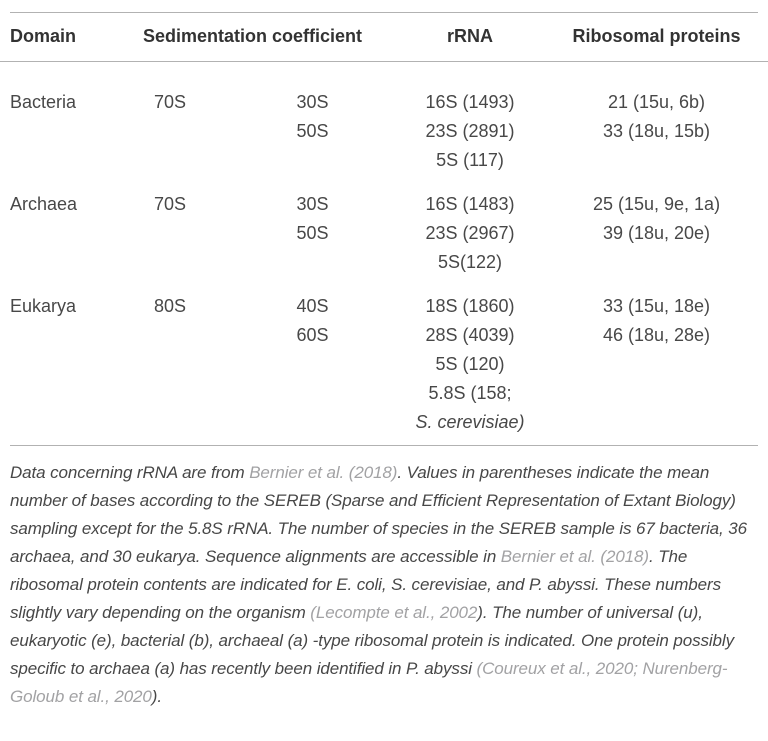  I want to click on footnote-text: )., so click(156, 696).